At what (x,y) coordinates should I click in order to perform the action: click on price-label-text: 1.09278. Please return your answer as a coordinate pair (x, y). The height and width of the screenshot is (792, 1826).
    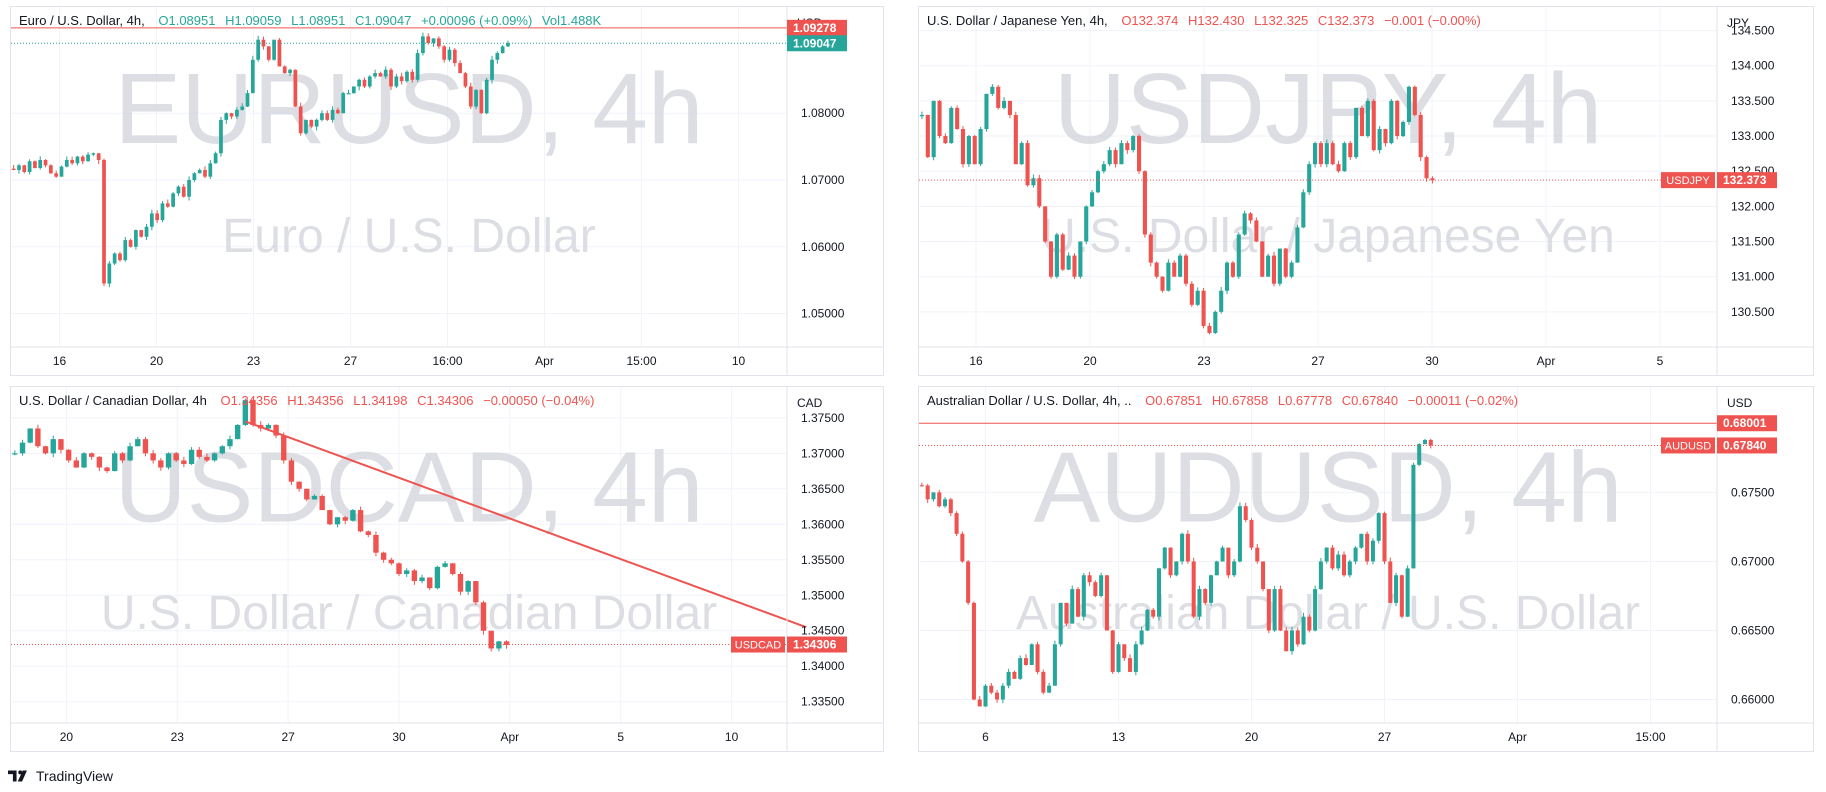
    Looking at the image, I should click on (815, 28).